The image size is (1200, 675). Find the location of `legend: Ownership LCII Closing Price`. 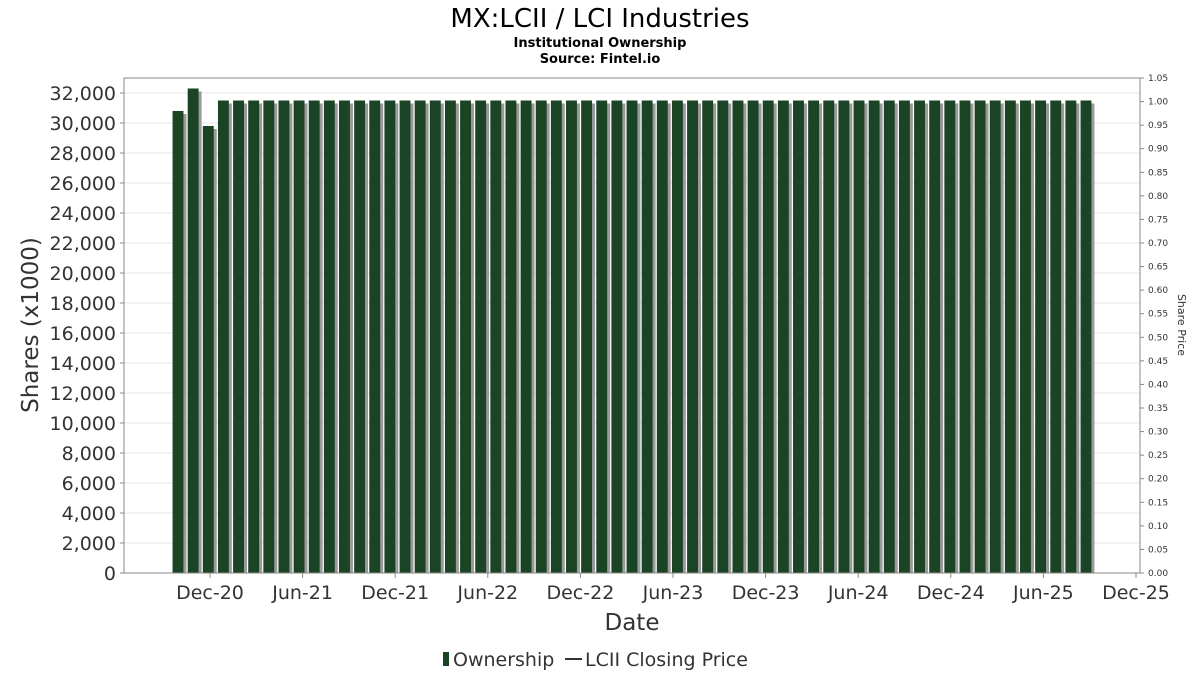

legend: Ownership LCII Closing Price is located at coordinates (595, 660).